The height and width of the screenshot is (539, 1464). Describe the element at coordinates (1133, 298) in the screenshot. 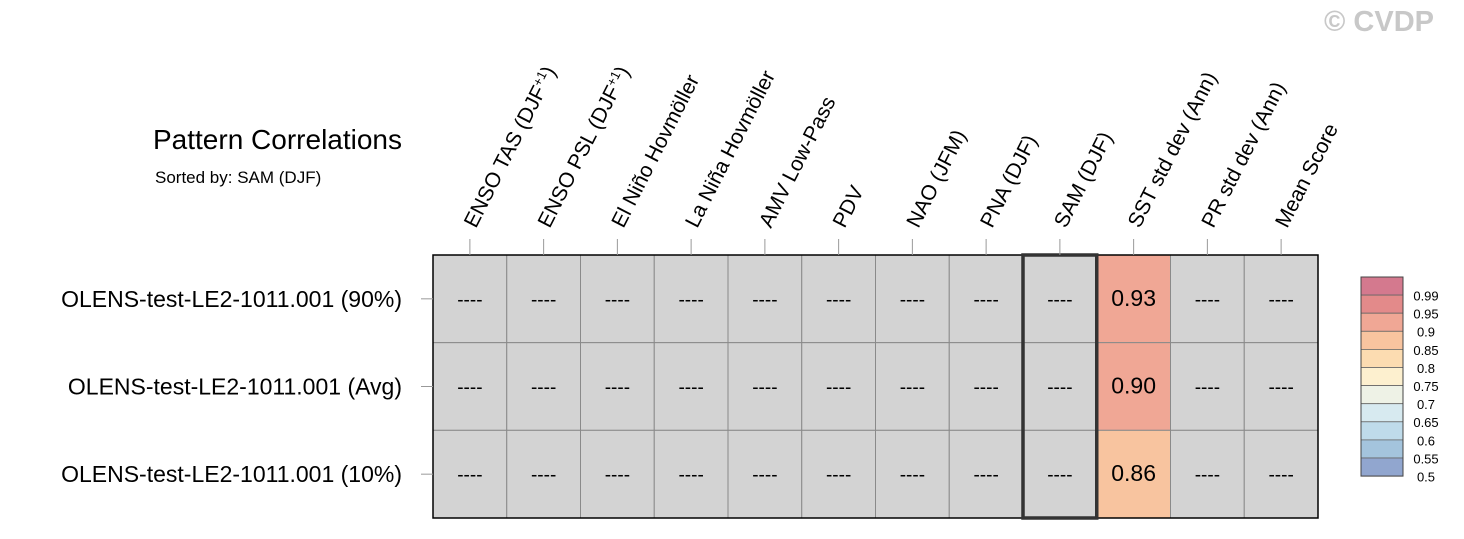

I see `cell-label: 0.93` at that location.